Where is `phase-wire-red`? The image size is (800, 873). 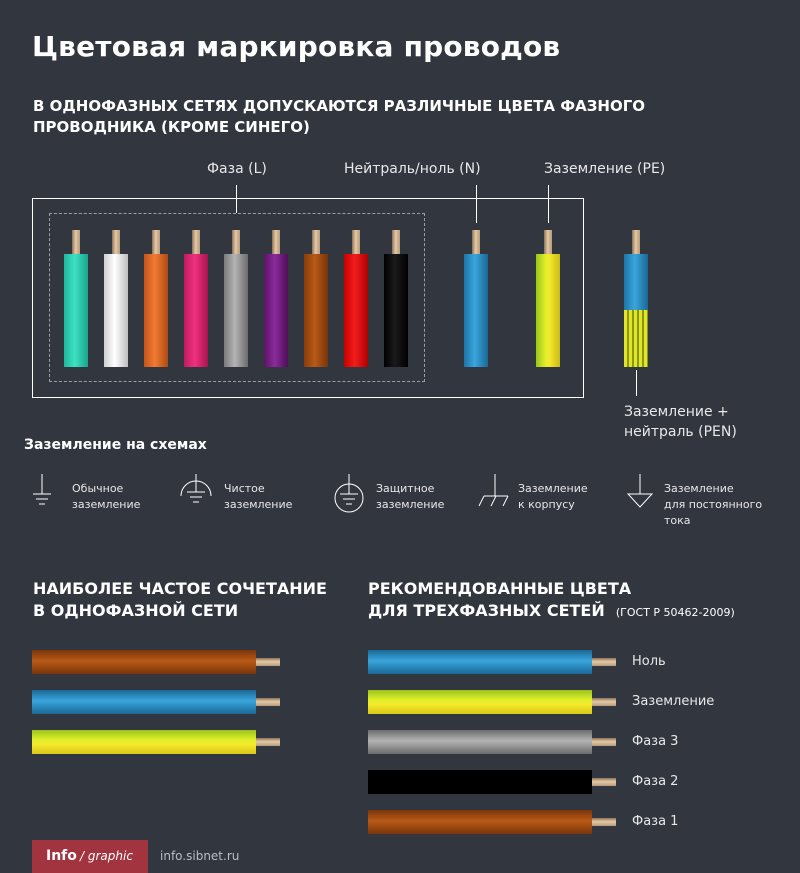
phase-wire-red is located at coordinates (356, 310).